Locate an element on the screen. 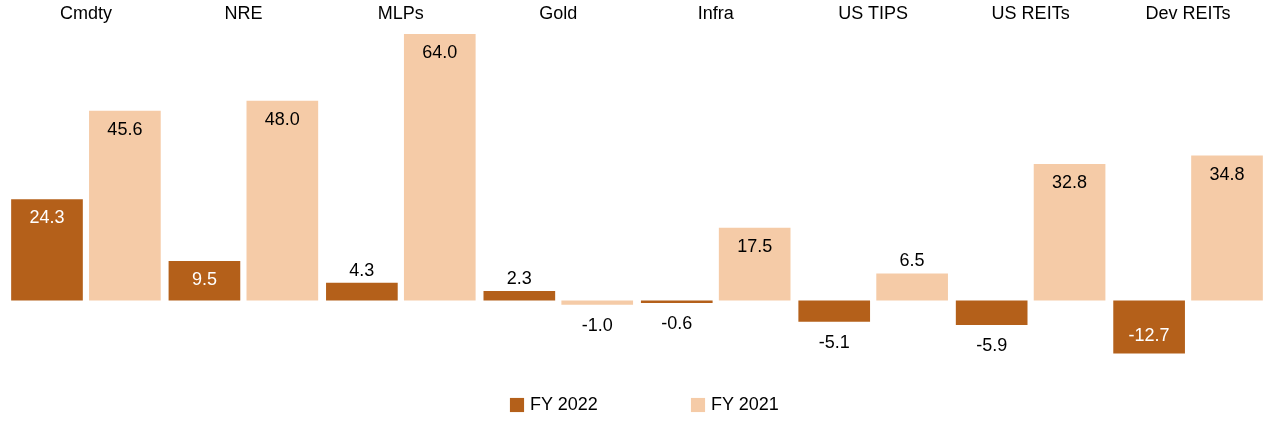 This screenshot has height=433, width=1272. x-tick-label: US REITs is located at coordinates (1030, 12).